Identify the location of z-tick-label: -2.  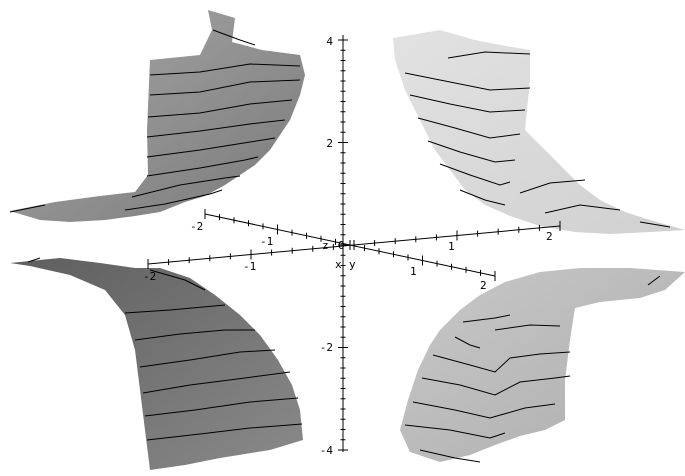
(326, 347).